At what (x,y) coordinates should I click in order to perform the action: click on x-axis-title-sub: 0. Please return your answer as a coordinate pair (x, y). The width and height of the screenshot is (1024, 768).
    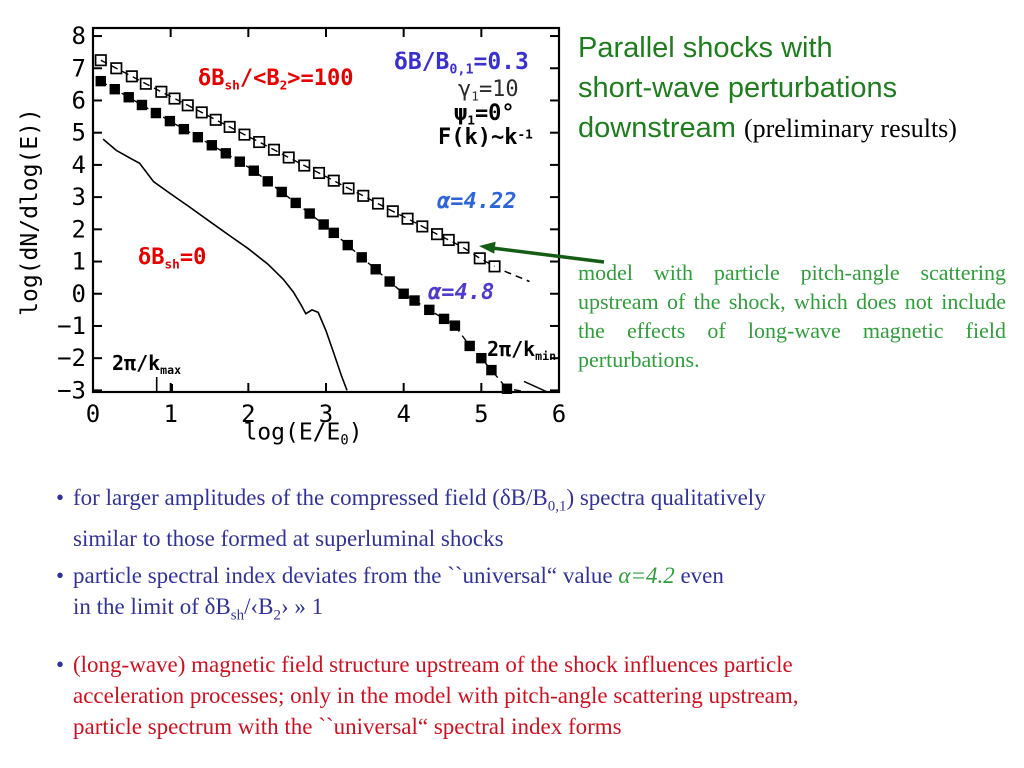
    Looking at the image, I should click on (344, 440).